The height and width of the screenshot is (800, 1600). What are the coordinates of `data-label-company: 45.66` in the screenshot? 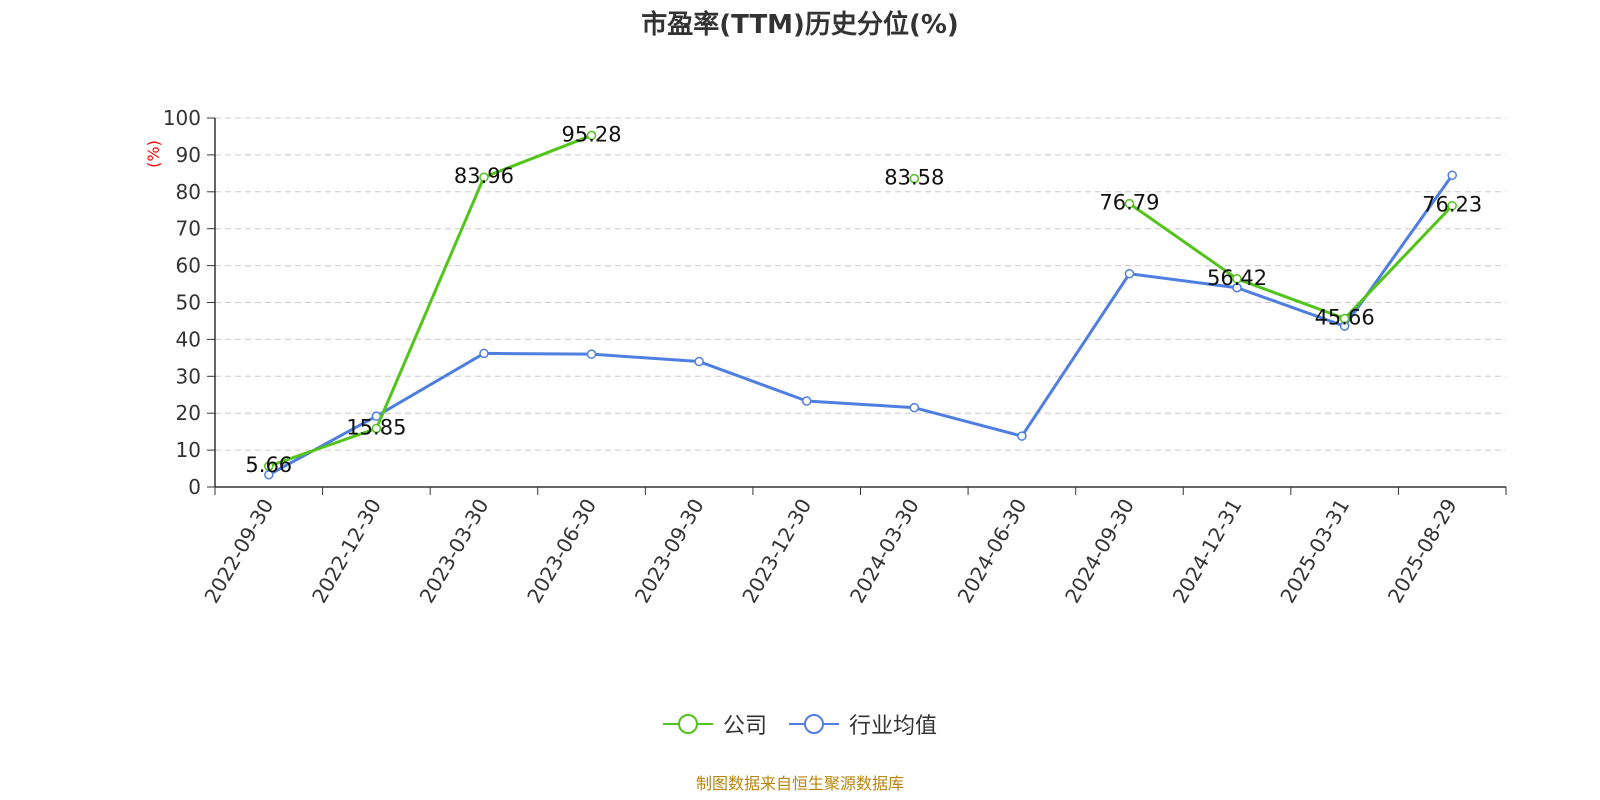 It's located at (1345, 318).